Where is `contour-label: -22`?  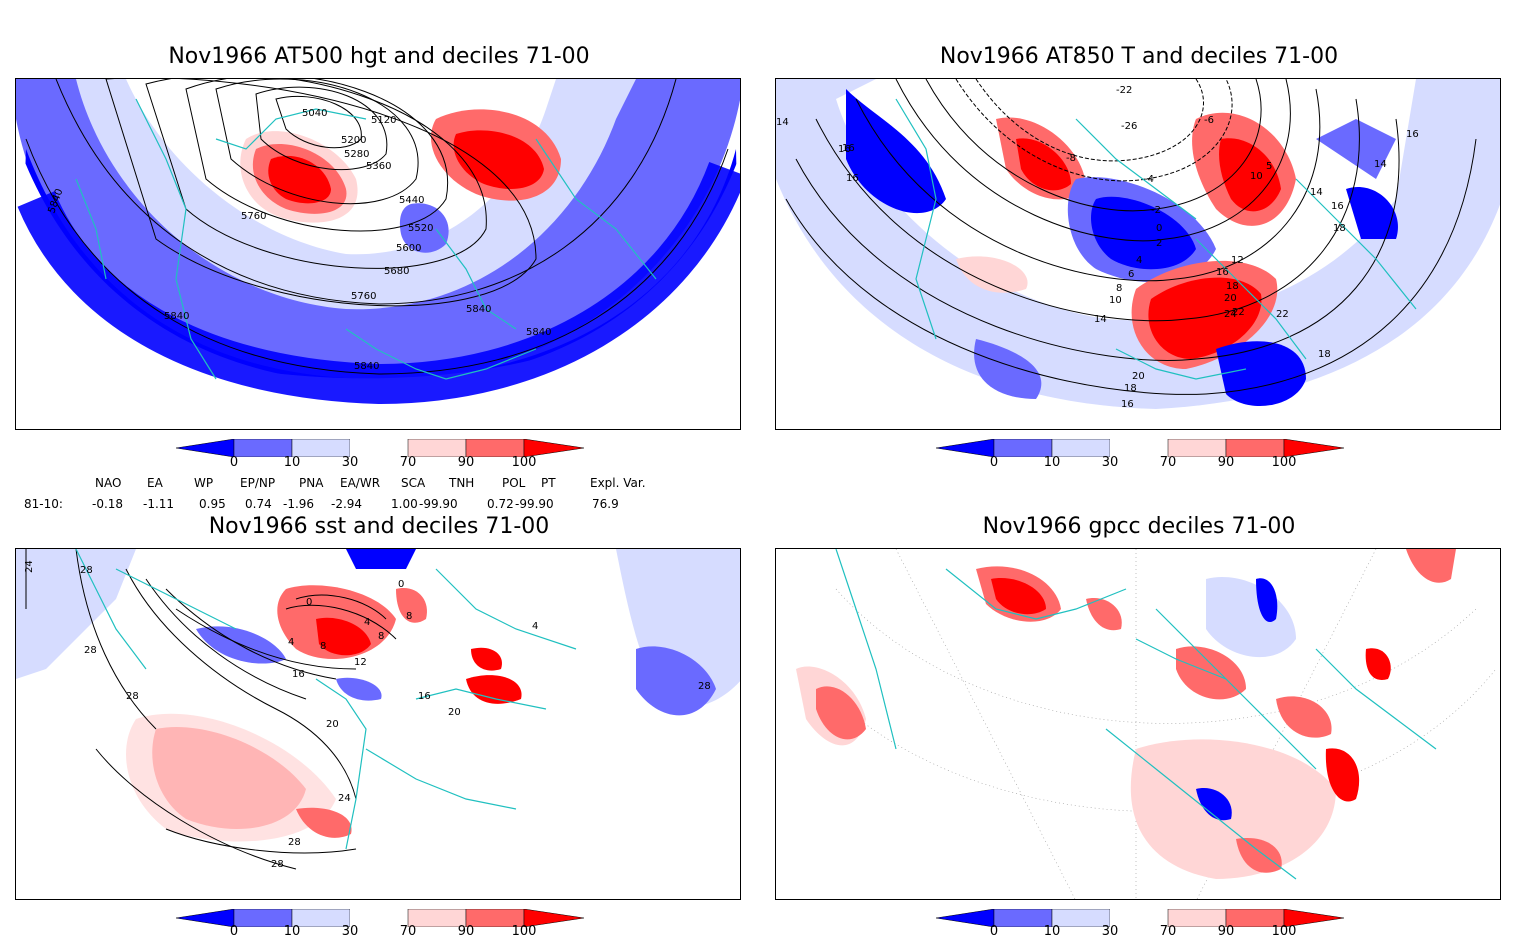 contour-label: -22 is located at coordinates (1124, 90).